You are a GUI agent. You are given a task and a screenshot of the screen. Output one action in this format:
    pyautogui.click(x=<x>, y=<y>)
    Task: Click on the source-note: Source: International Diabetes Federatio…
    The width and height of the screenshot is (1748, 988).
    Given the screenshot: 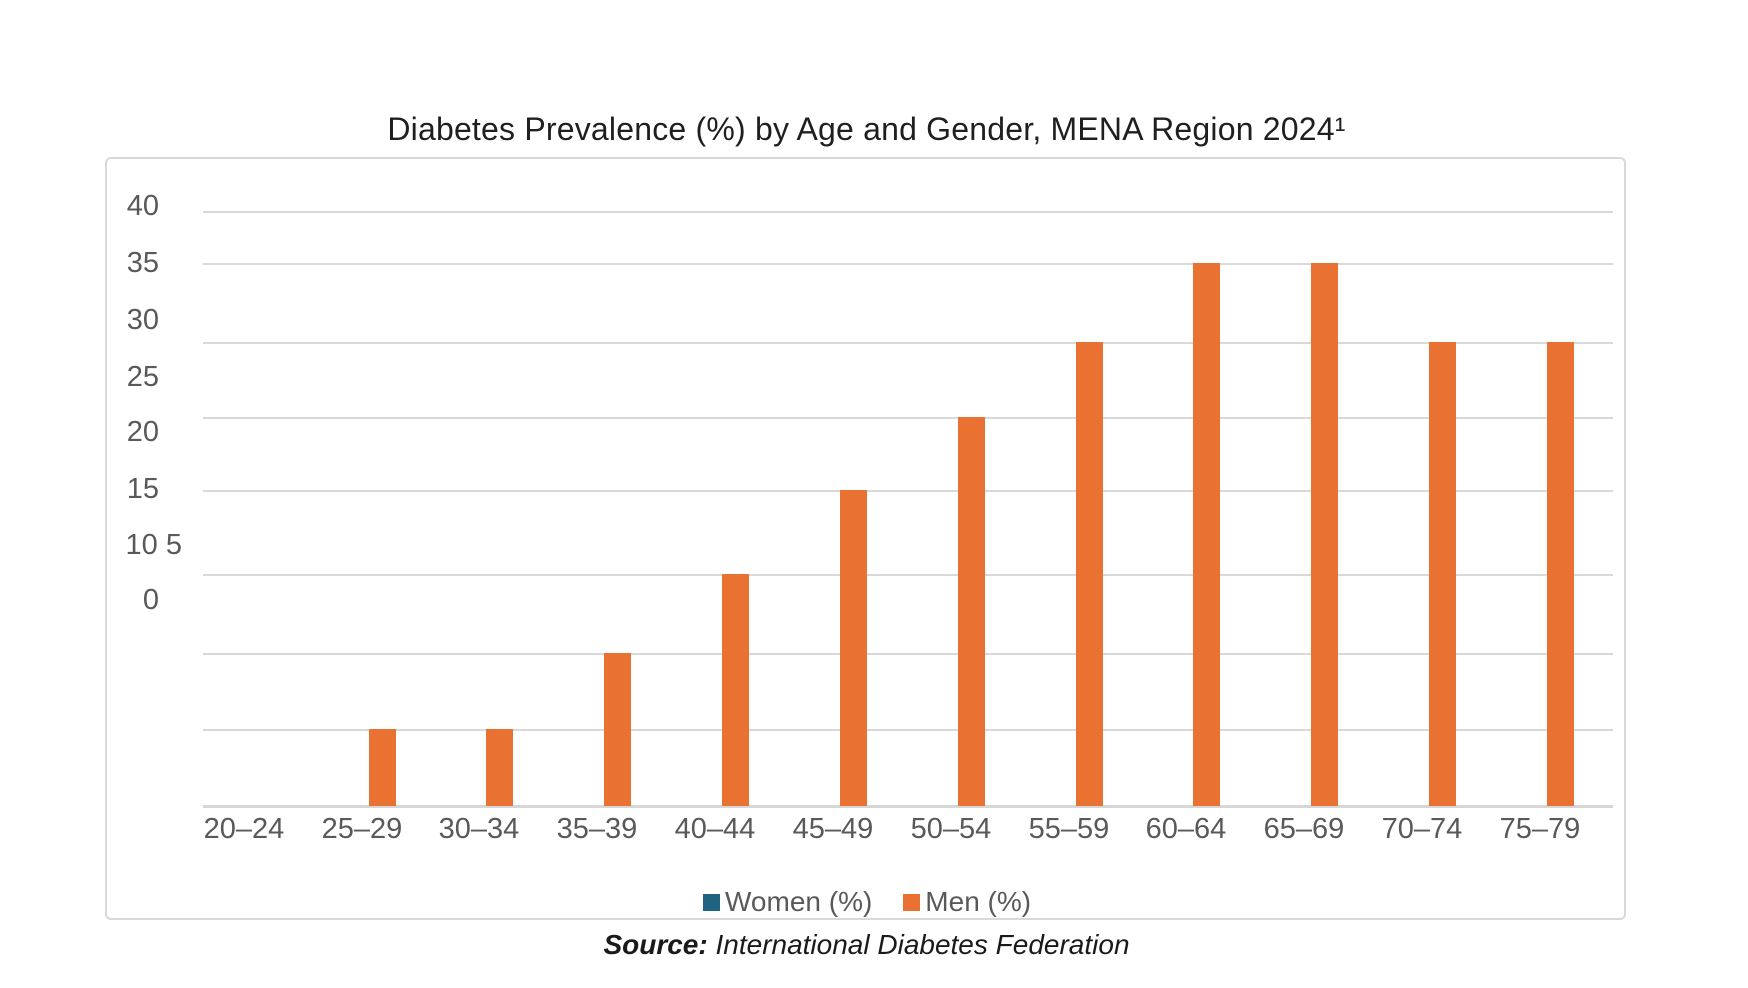 What is the action you would take?
    pyautogui.click(x=866, y=945)
    